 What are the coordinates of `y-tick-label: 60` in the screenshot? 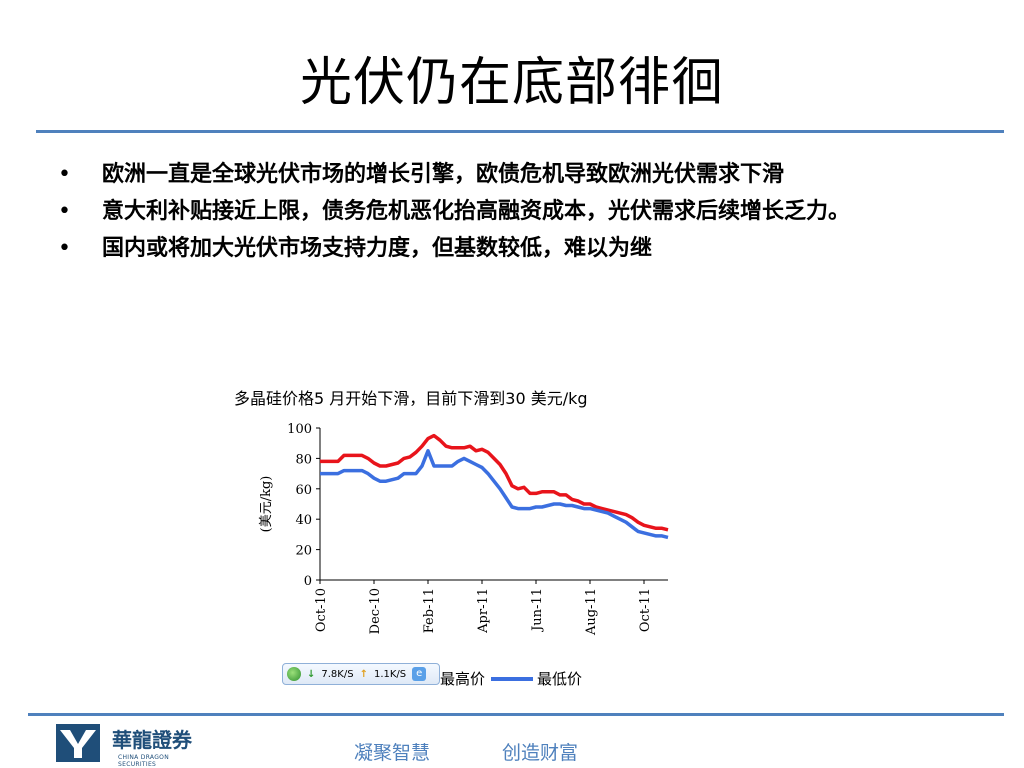 It's located at (303, 490).